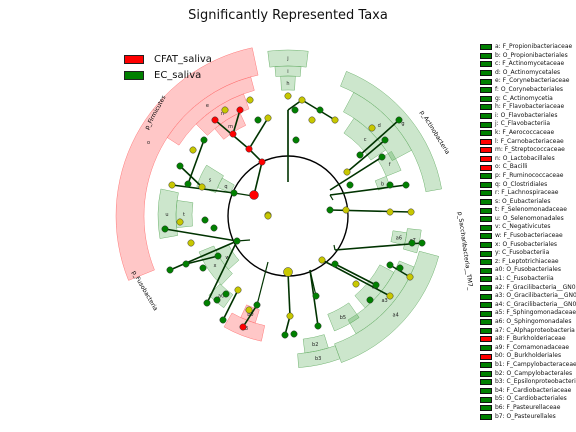  I want to click on clade-label-saccharibacteria: p_Saccharibacteria__TM7_, so click(465, 251).